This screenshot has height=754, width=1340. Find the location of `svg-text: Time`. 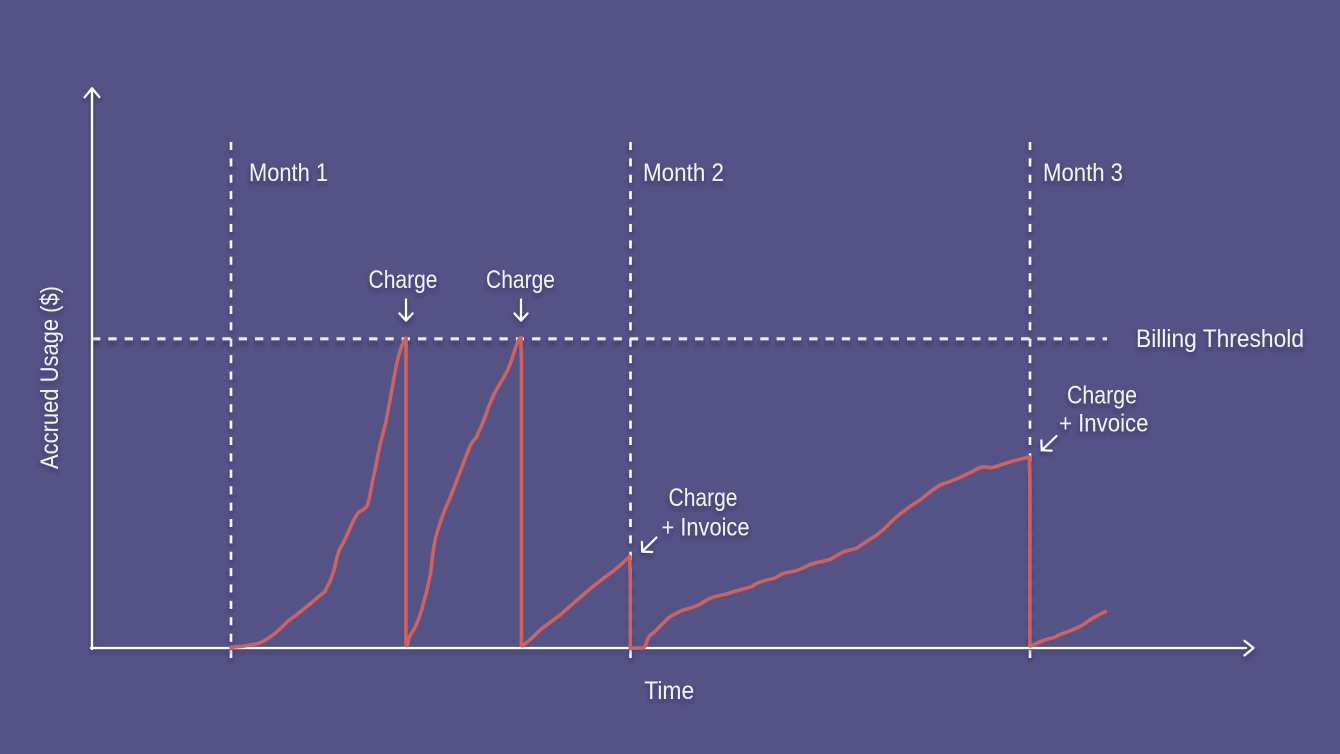

svg-text: Time is located at coordinates (669, 691).